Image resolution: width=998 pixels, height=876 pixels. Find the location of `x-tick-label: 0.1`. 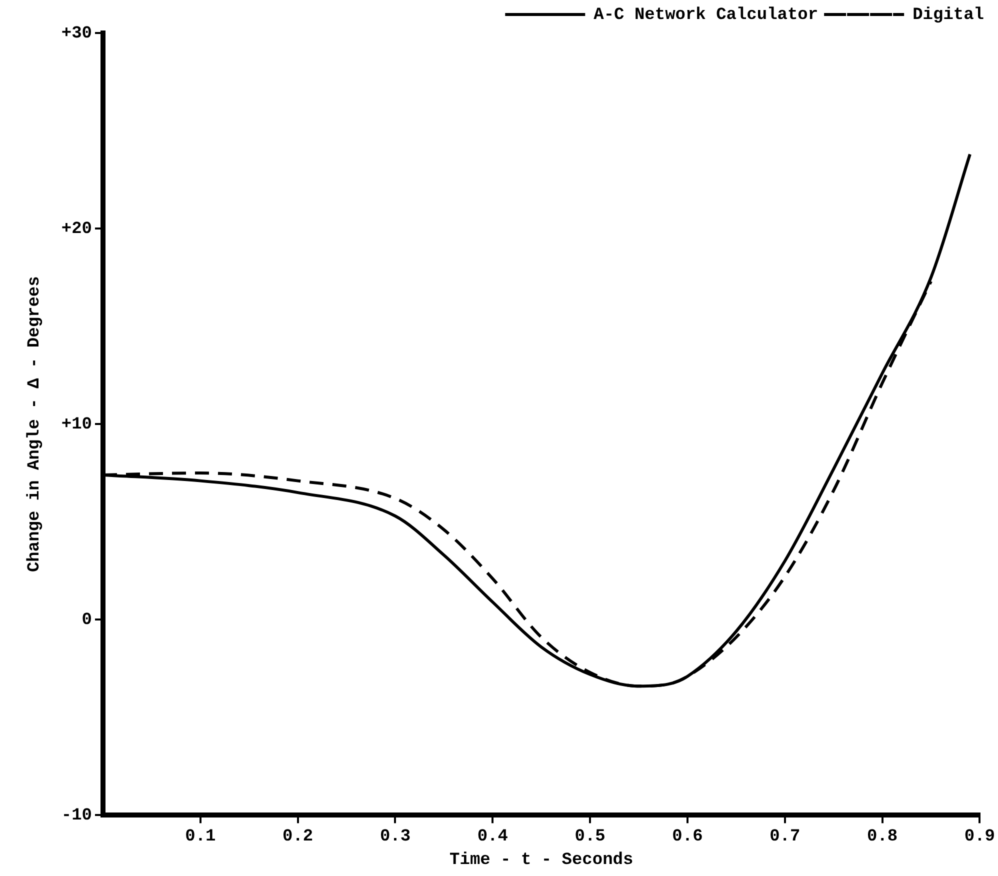

x-tick-label: 0.1 is located at coordinates (200, 837).